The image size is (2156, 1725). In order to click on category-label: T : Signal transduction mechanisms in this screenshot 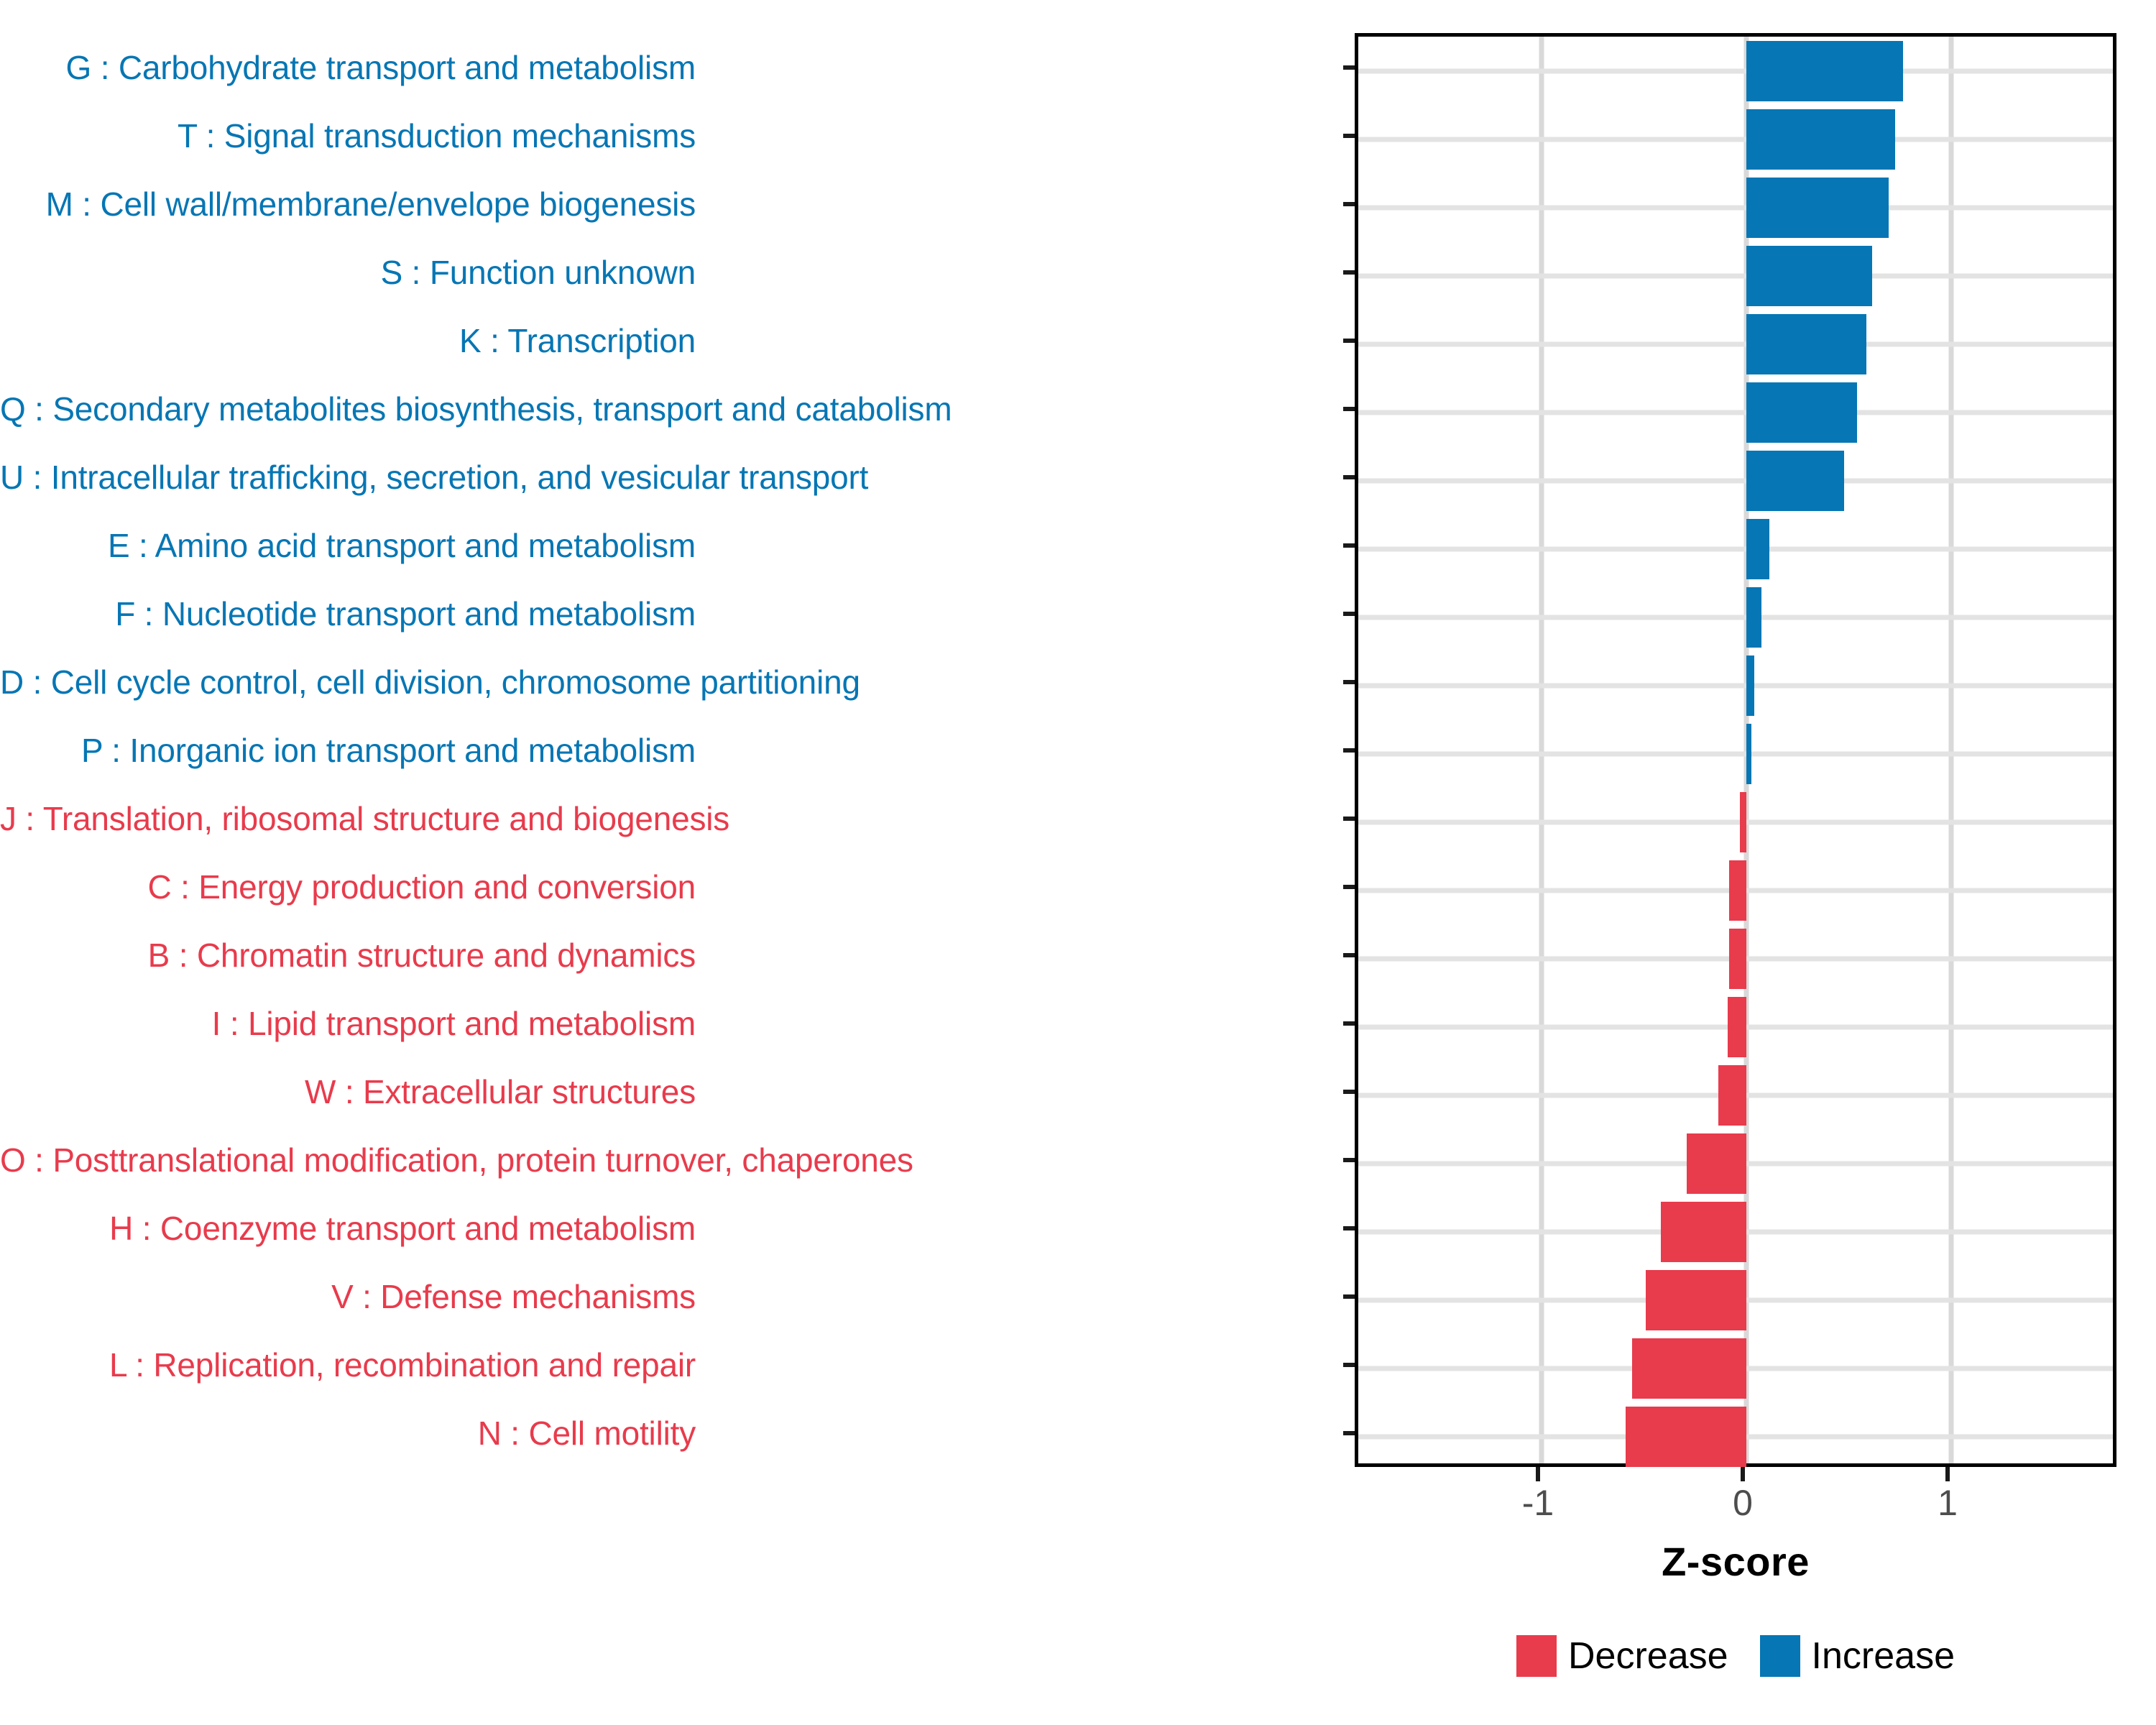, I will do `click(437, 135)`.